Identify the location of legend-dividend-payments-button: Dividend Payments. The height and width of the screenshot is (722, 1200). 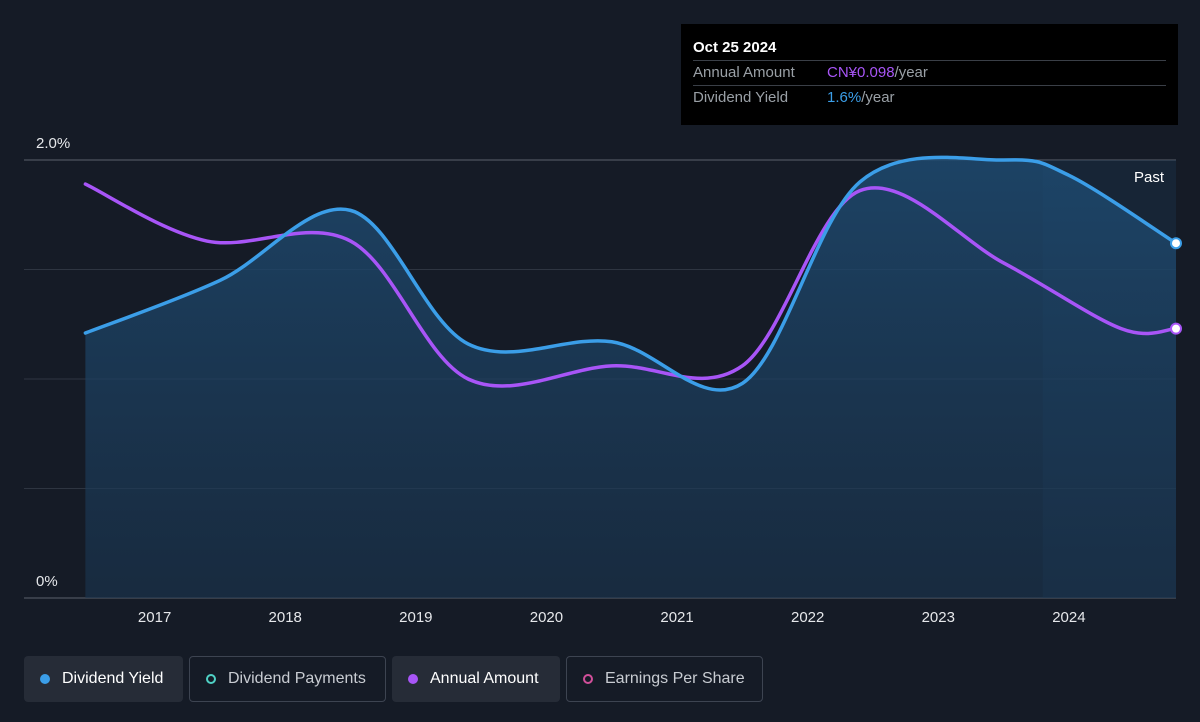
(287, 679).